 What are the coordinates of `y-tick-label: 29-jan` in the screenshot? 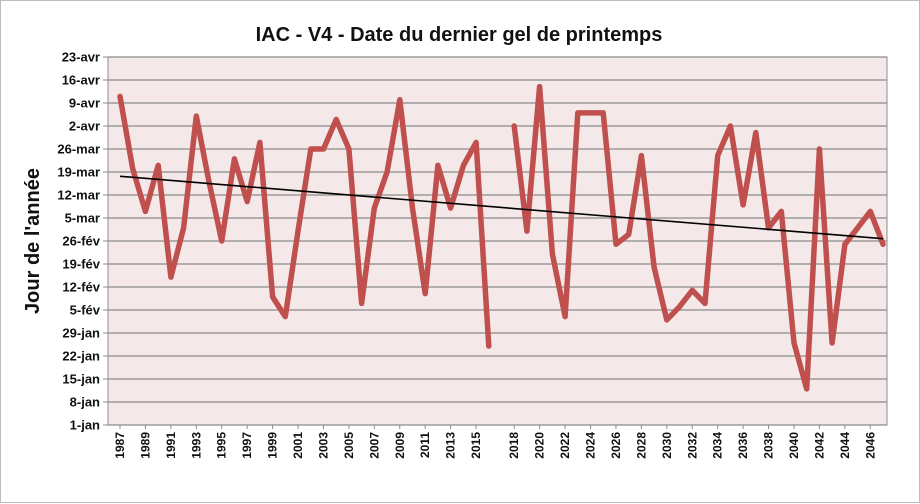 It's located at (81, 333).